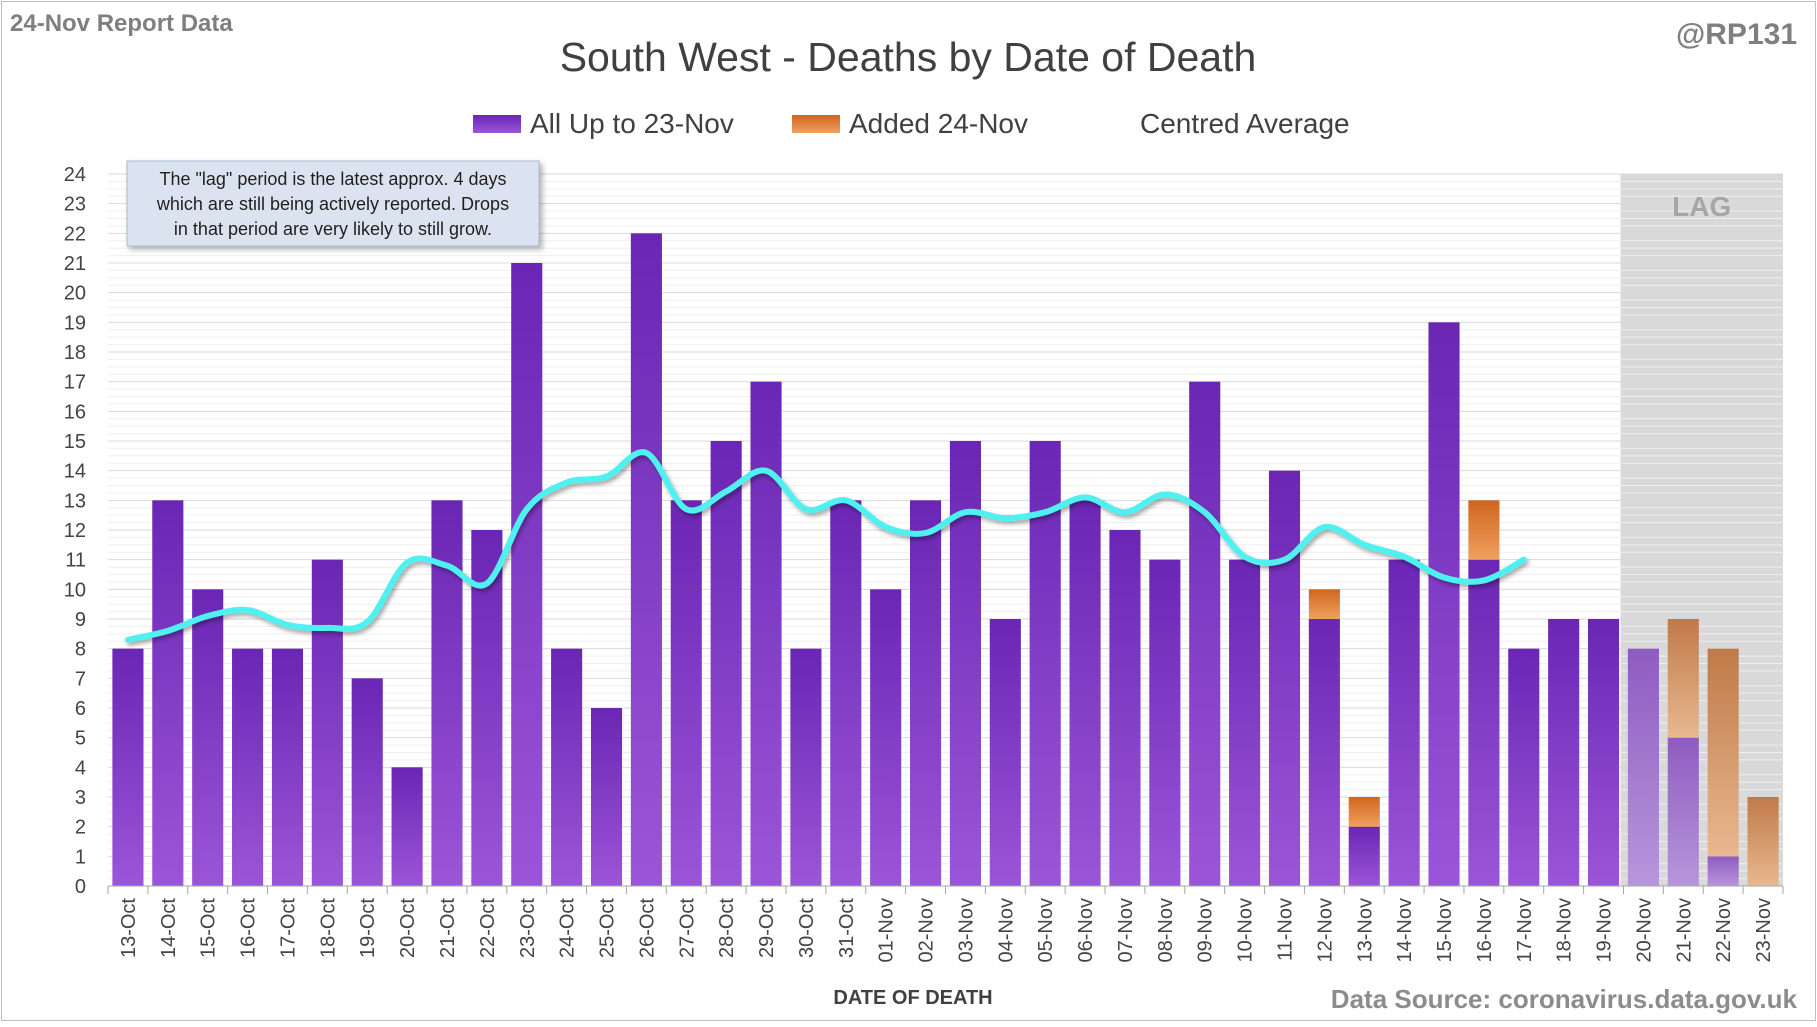  Describe the element at coordinates (1284, 678) in the screenshot. I see `bar-all-11-Nov` at that location.